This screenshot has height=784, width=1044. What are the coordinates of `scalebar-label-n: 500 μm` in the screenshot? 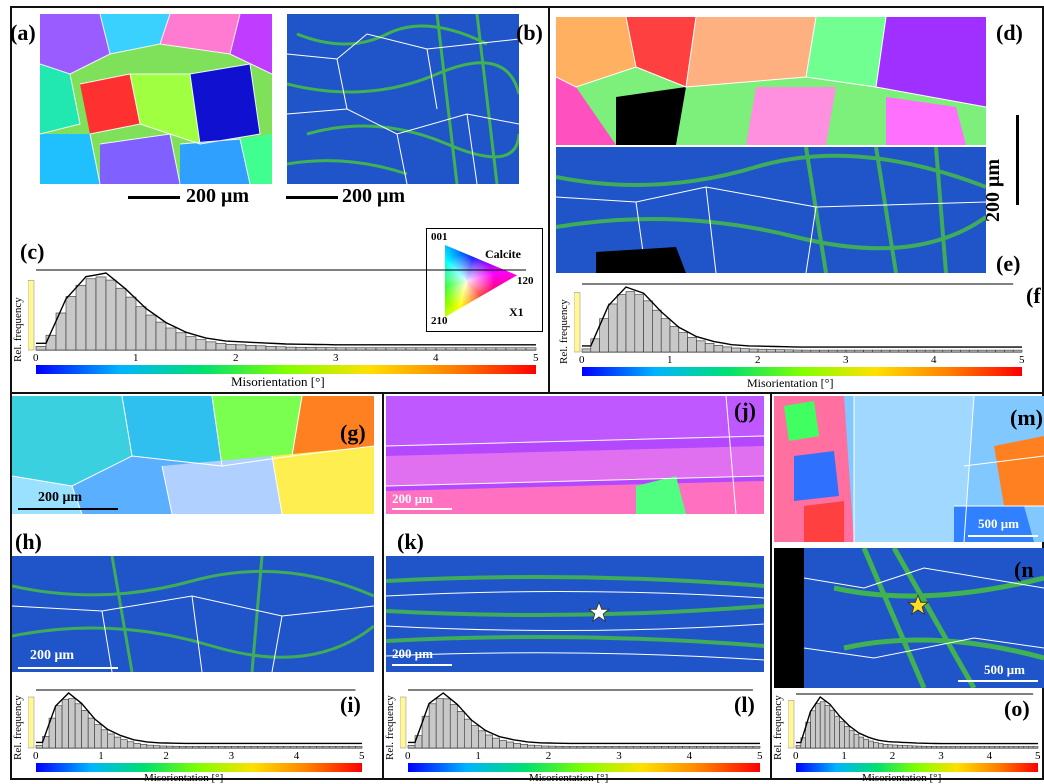 It's located at (1004, 669).